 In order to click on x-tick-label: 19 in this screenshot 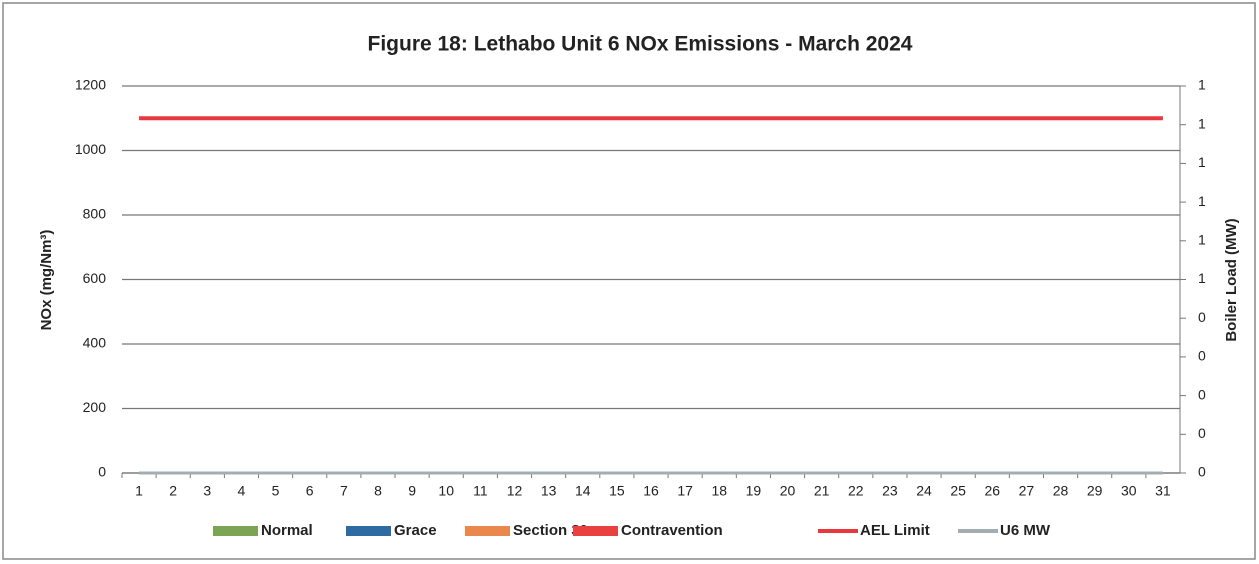, I will do `click(754, 491)`.